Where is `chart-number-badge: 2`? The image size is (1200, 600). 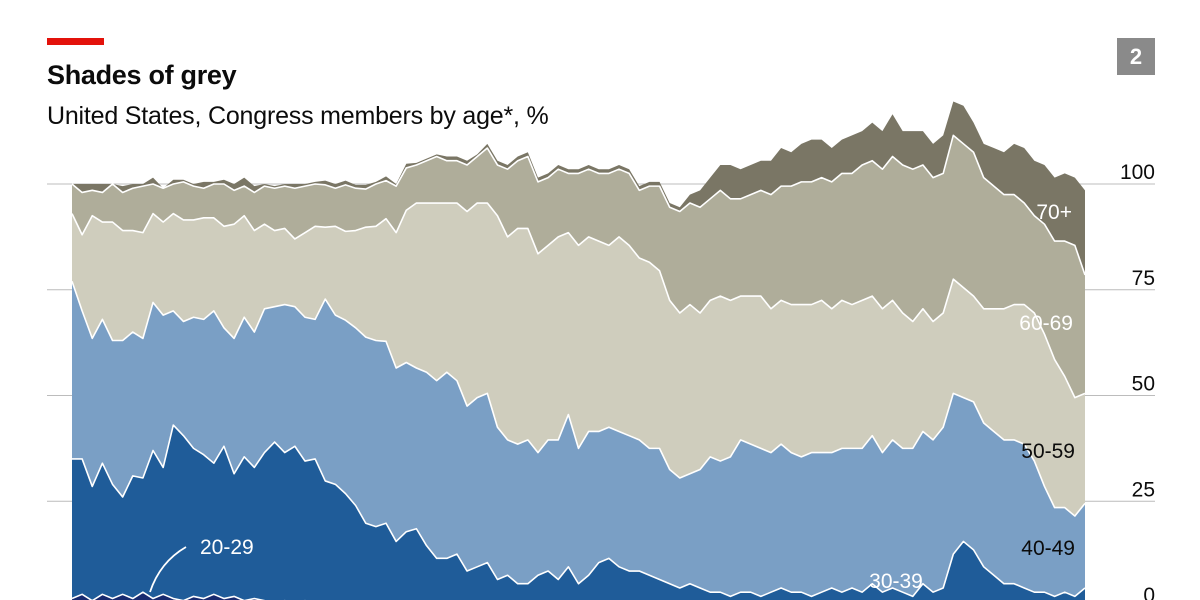 chart-number-badge: 2 is located at coordinates (1136, 56).